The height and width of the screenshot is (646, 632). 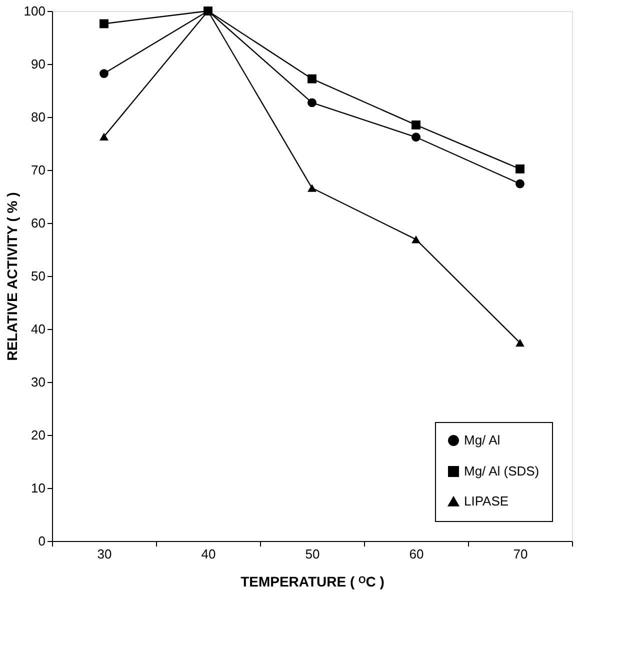 What do you see at coordinates (38, 329) in the screenshot?
I see `y-tick-label: 40` at bounding box center [38, 329].